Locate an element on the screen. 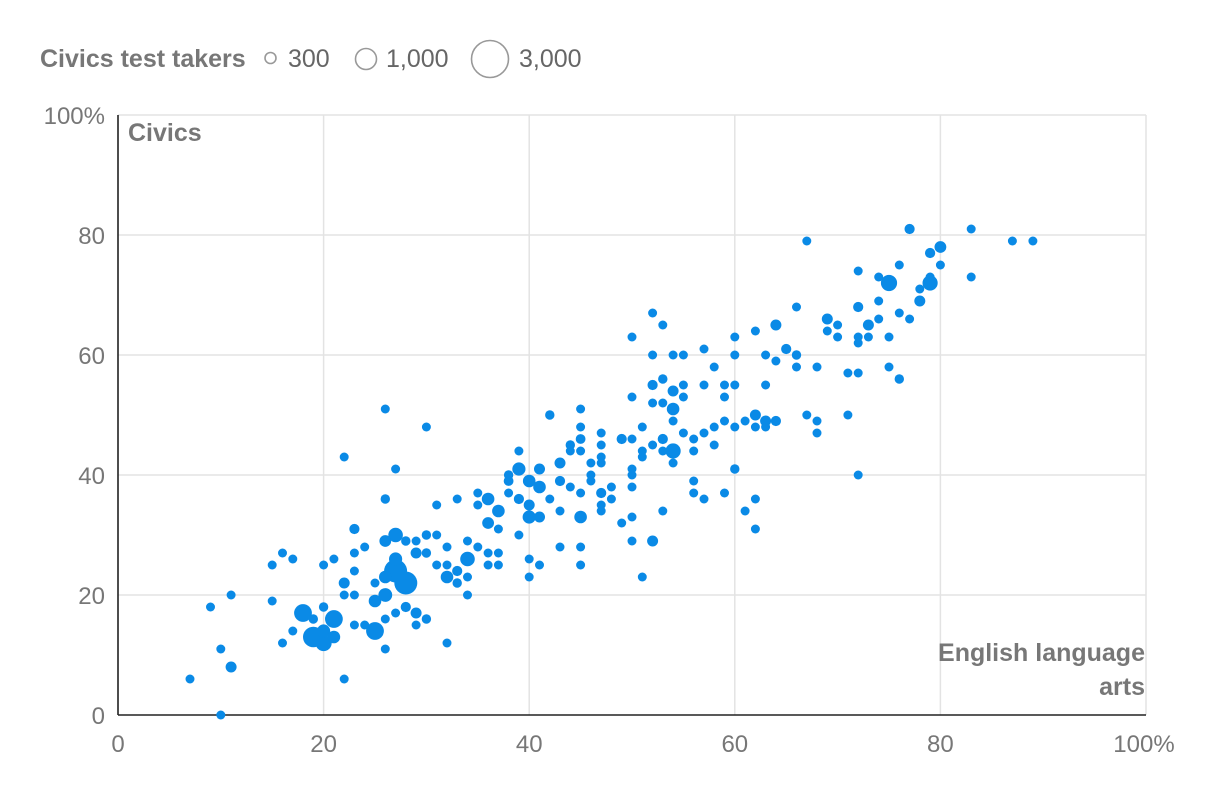  x-tick-label-100: 100% is located at coordinates (1143, 744).